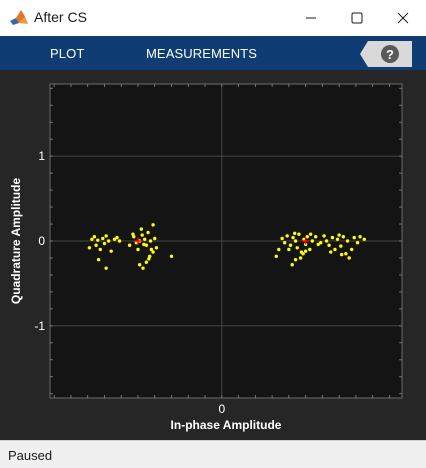 Image resolution: width=426 pixels, height=468 pixels. I want to click on status-bar: Paused, so click(213, 454).